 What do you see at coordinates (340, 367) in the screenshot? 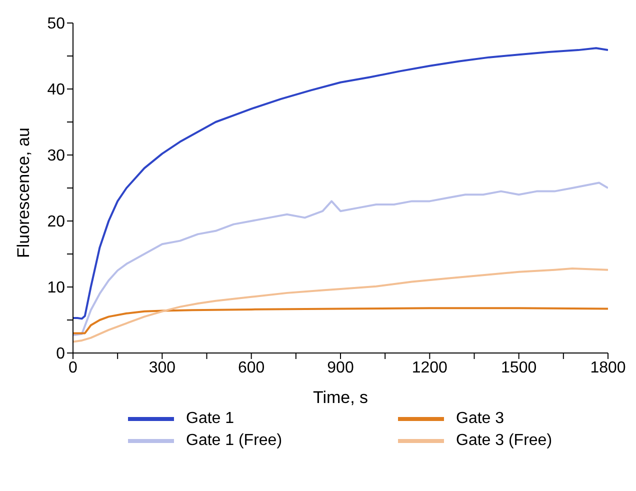
I see `x-tick-label: 900` at bounding box center [340, 367].